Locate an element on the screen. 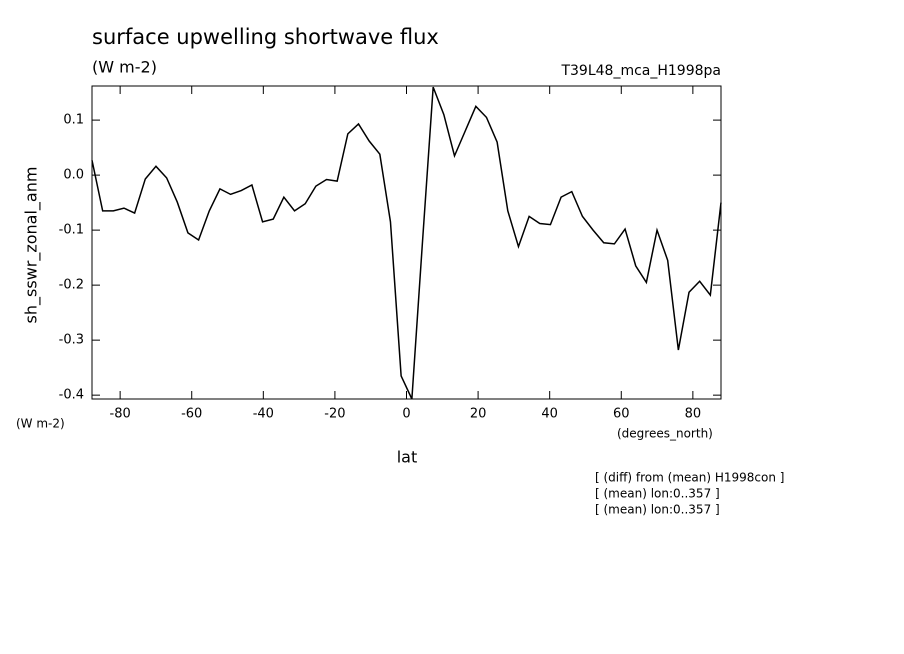 The width and height of the screenshot is (904, 654). x-tick-label: 60 is located at coordinates (621, 414).